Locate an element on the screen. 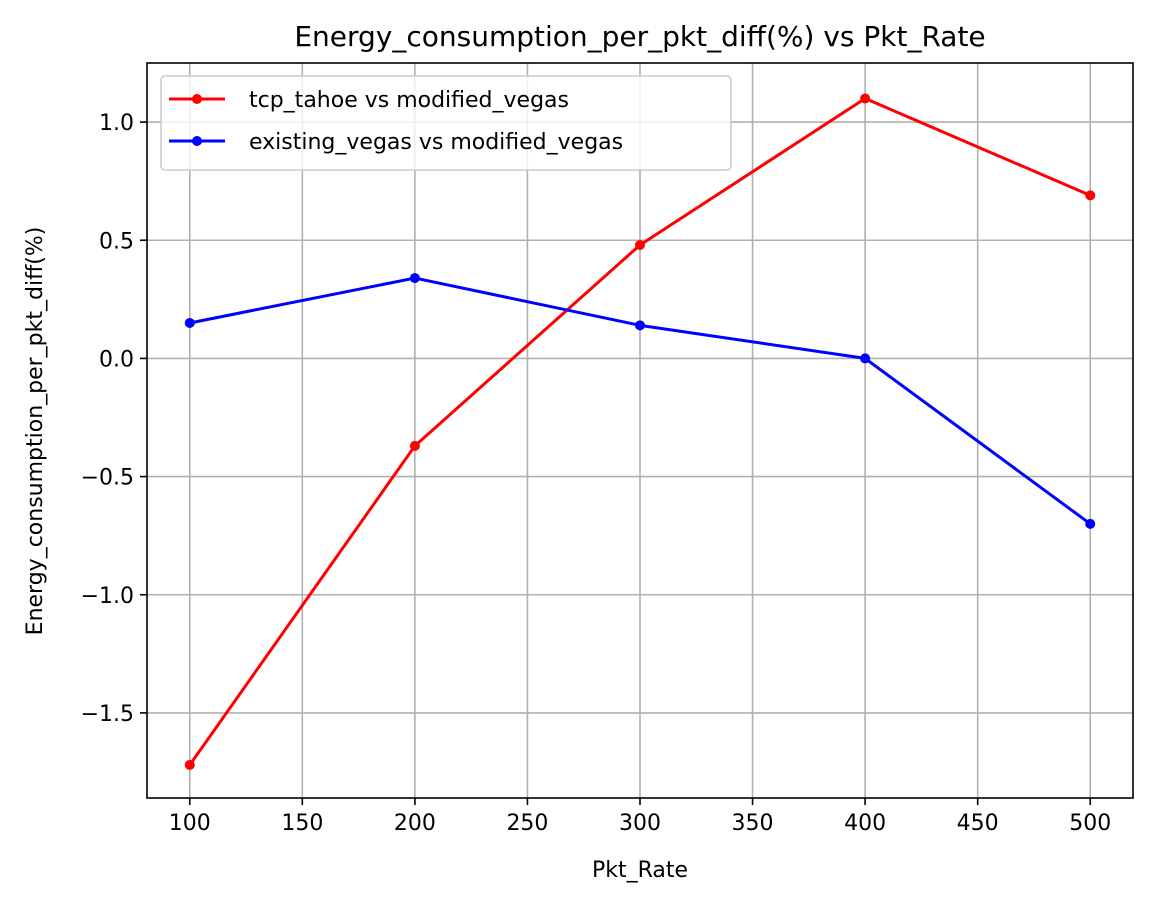 The width and height of the screenshot is (1153, 905). y-axis-label: Energy_consumption_per_pkt_diff(%) is located at coordinates (35, 431).